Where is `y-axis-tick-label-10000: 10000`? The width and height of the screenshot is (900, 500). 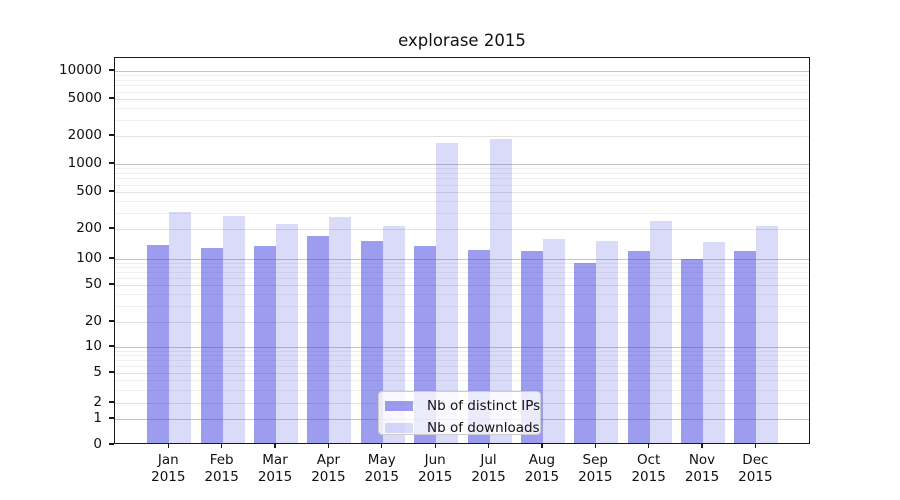
y-axis-tick-label-10000: 10000 is located at coordinates (80, 70).